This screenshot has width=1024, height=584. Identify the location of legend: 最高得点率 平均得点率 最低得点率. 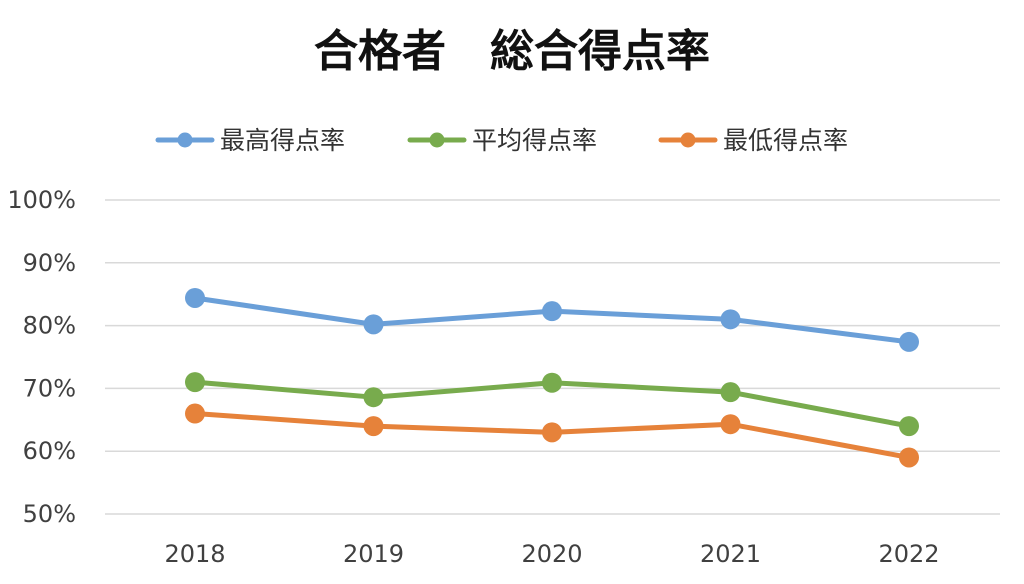
(501, 140).